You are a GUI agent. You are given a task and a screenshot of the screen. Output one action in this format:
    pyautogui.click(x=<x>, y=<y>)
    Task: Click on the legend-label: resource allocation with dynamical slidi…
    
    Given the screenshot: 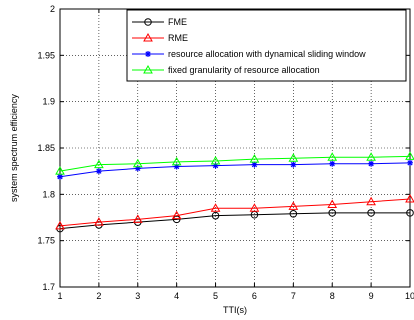 What is the action you would take?
    pyautogui.click(x=267, y=54)
    